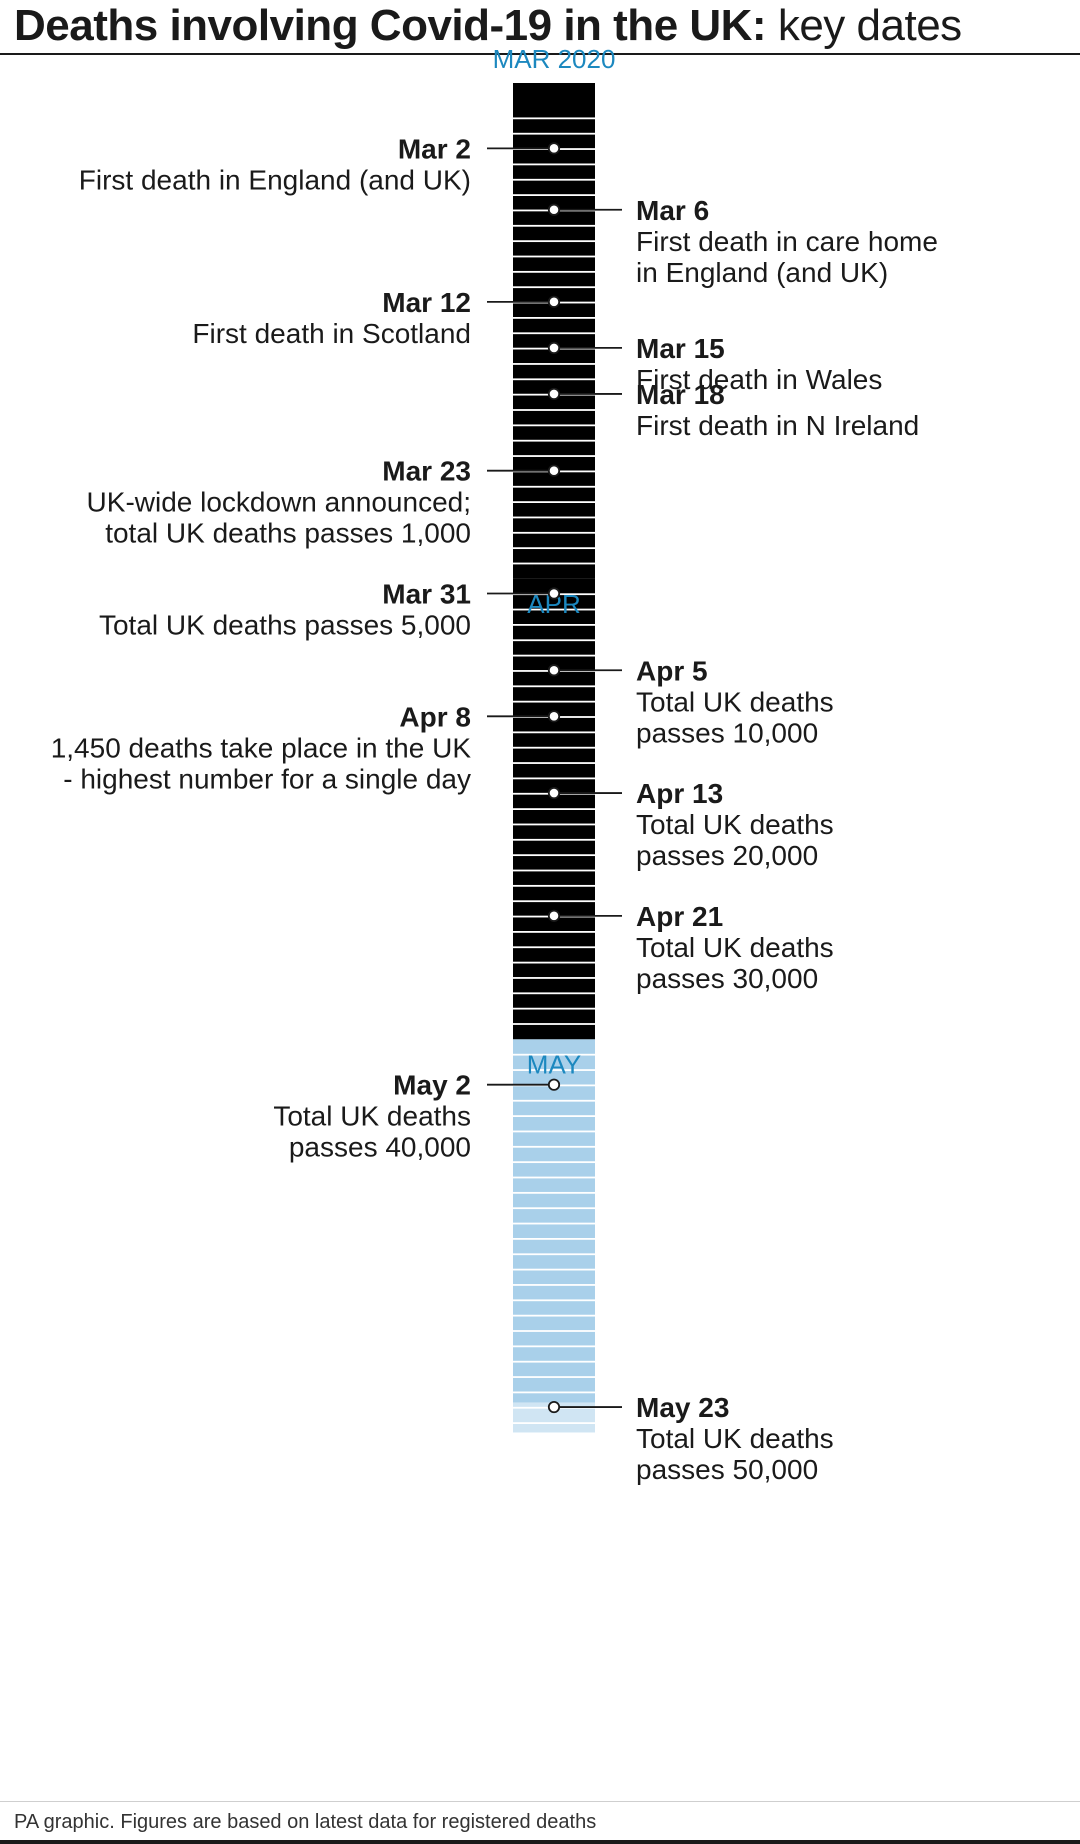 The height and width of the screenshot is (1844, 1080). Describe the element at coordinates (869, 25) in the screenshot. I see `title-light: key dates` at that location.